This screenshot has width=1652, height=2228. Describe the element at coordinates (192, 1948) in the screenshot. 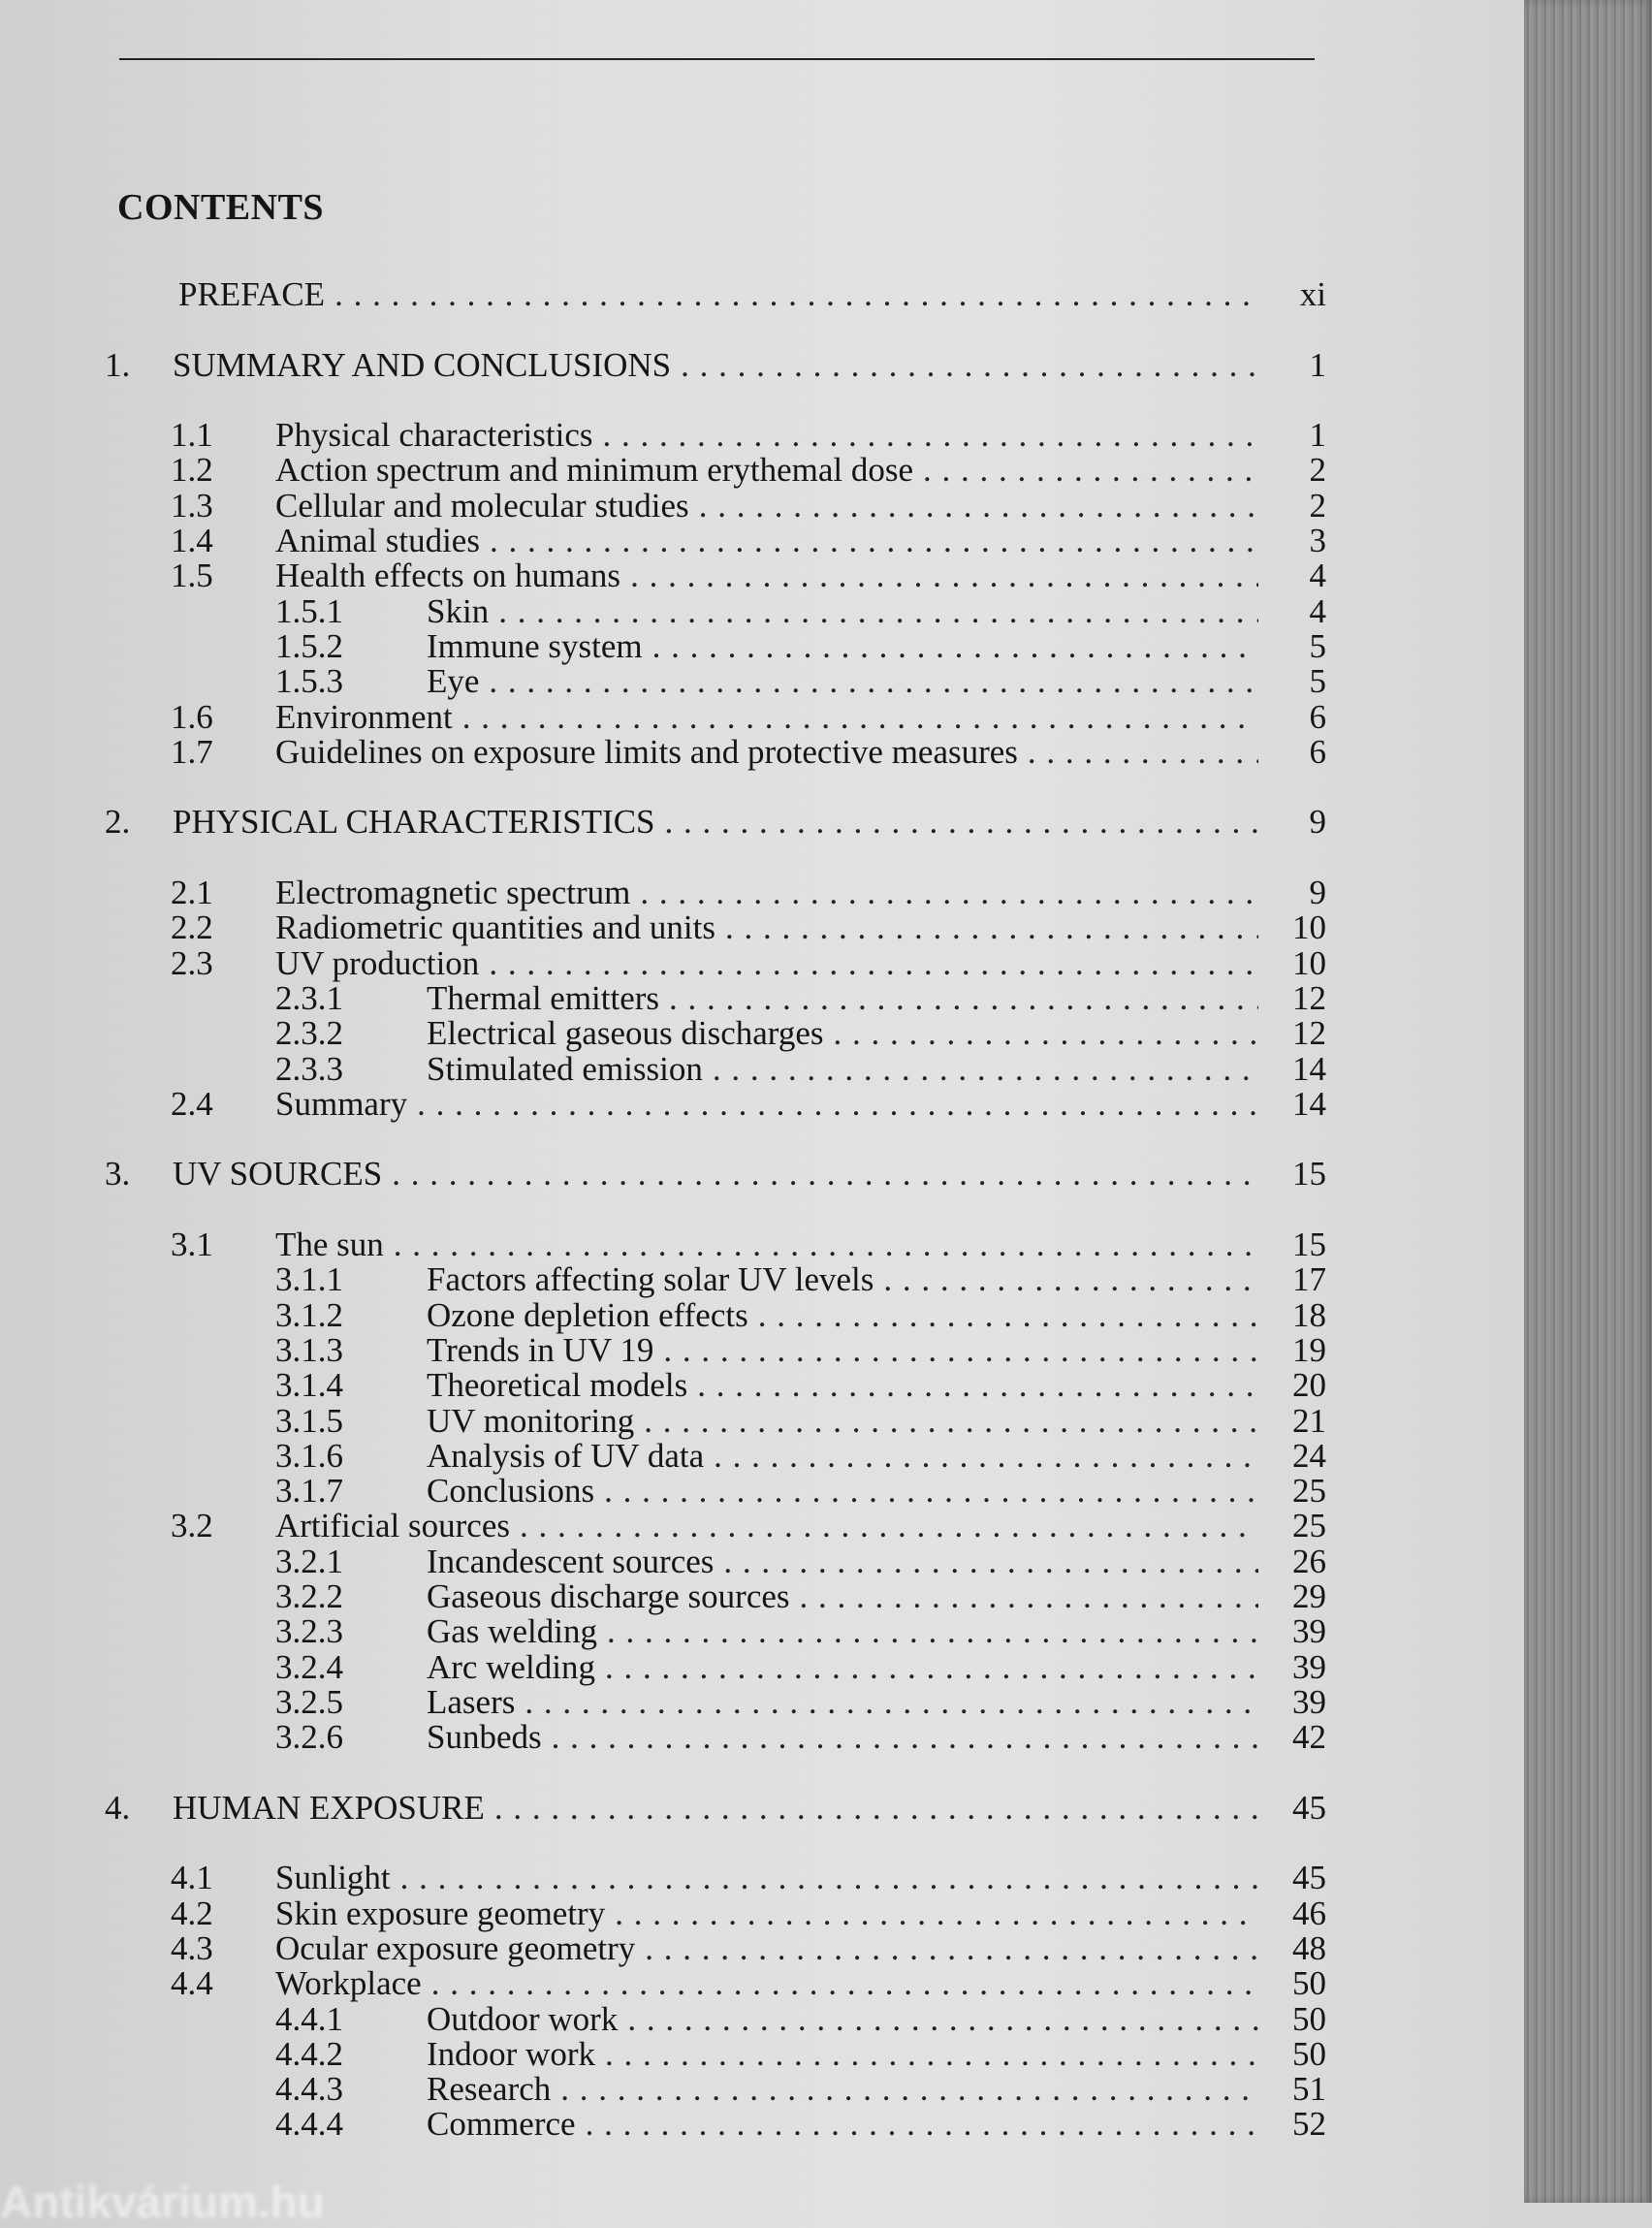

I see `entry-number: 4.3` at that location.